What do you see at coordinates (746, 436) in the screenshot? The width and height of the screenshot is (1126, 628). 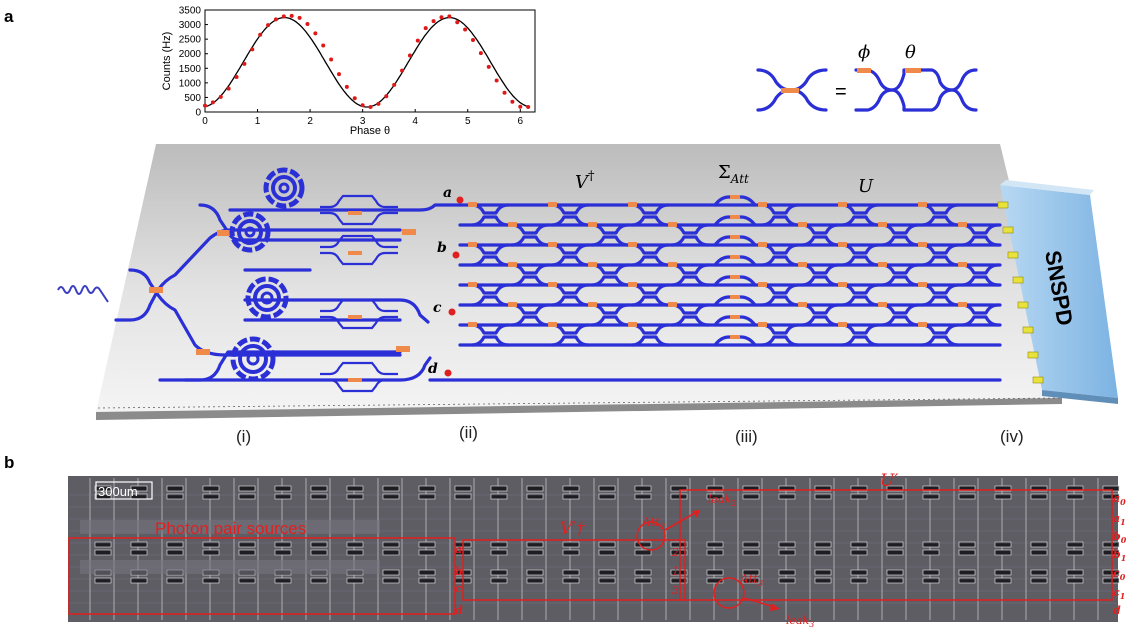 I see `stage-iii-label: (iii)` at bounding box center [746, 436].